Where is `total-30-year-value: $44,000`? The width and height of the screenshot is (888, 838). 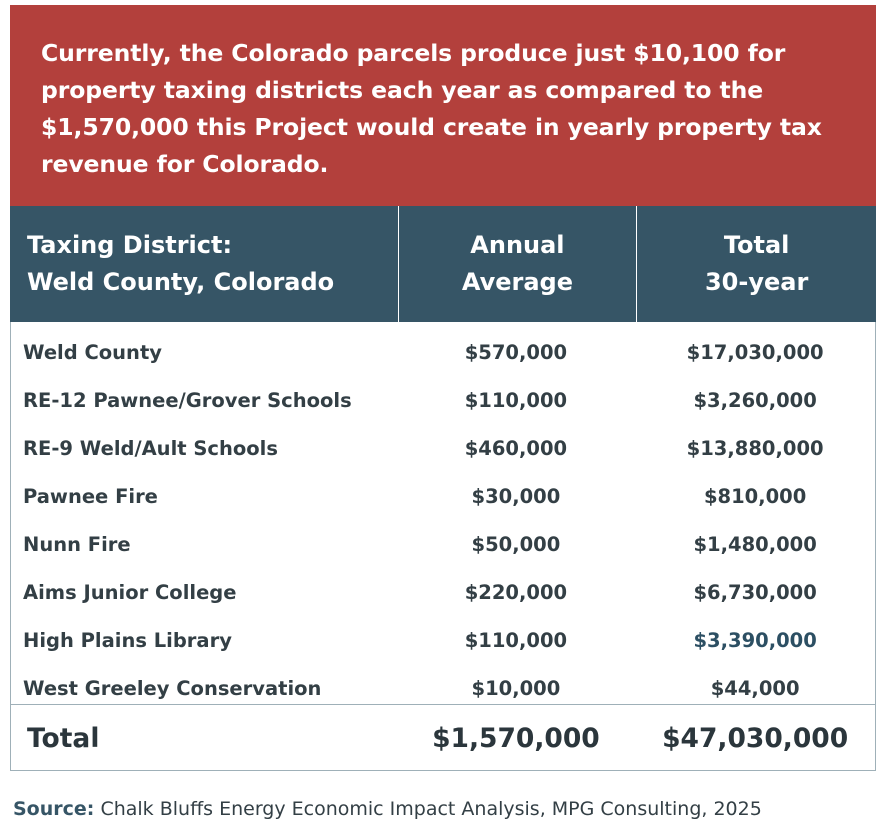
total-30-year-value: $44,000 is located at coordinates (755, 688).